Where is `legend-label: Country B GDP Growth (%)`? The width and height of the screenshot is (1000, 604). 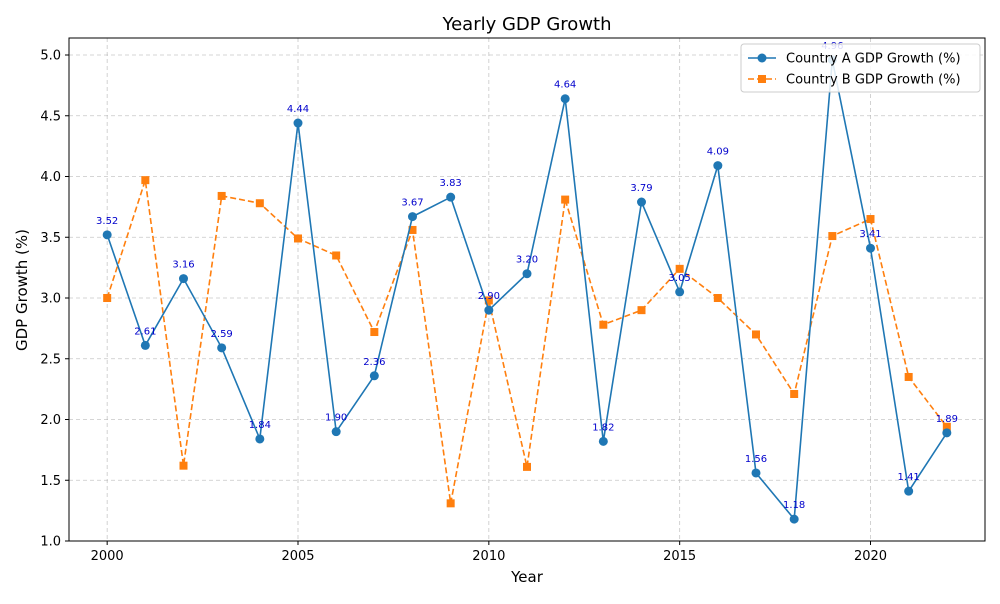
legend-label: Country B GDP Growth (%) is located at coordinates (873, 80).